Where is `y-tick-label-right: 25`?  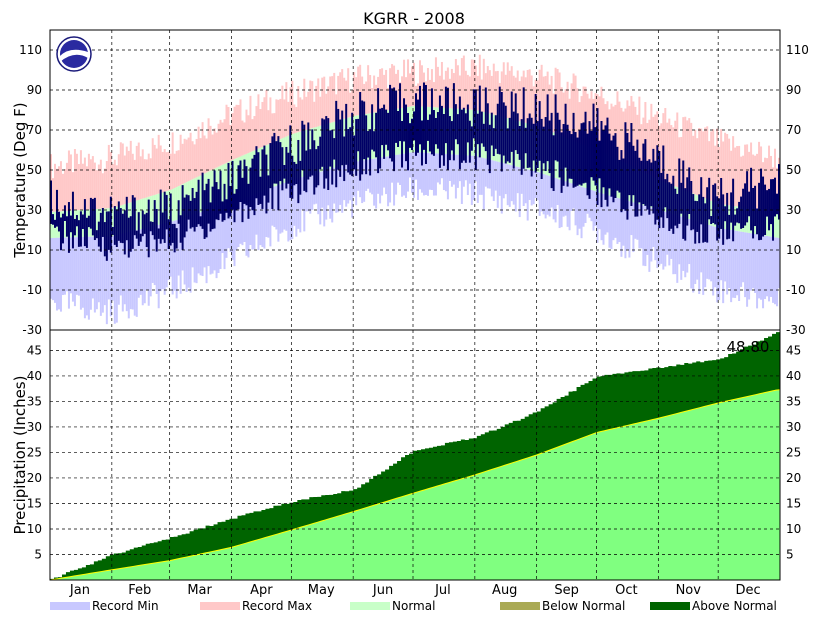
y-tick-label-right: 25 is located at coordinates (793, 452).